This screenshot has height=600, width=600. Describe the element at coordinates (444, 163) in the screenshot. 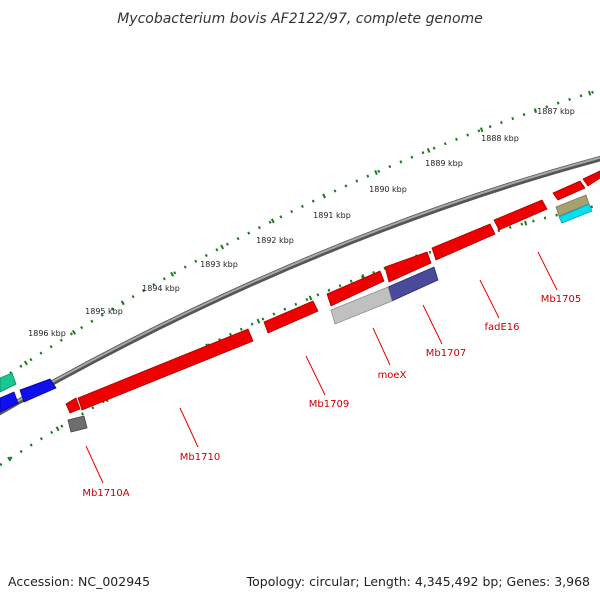

I see `kbp-label-1889: 1889 kbp` at that location.